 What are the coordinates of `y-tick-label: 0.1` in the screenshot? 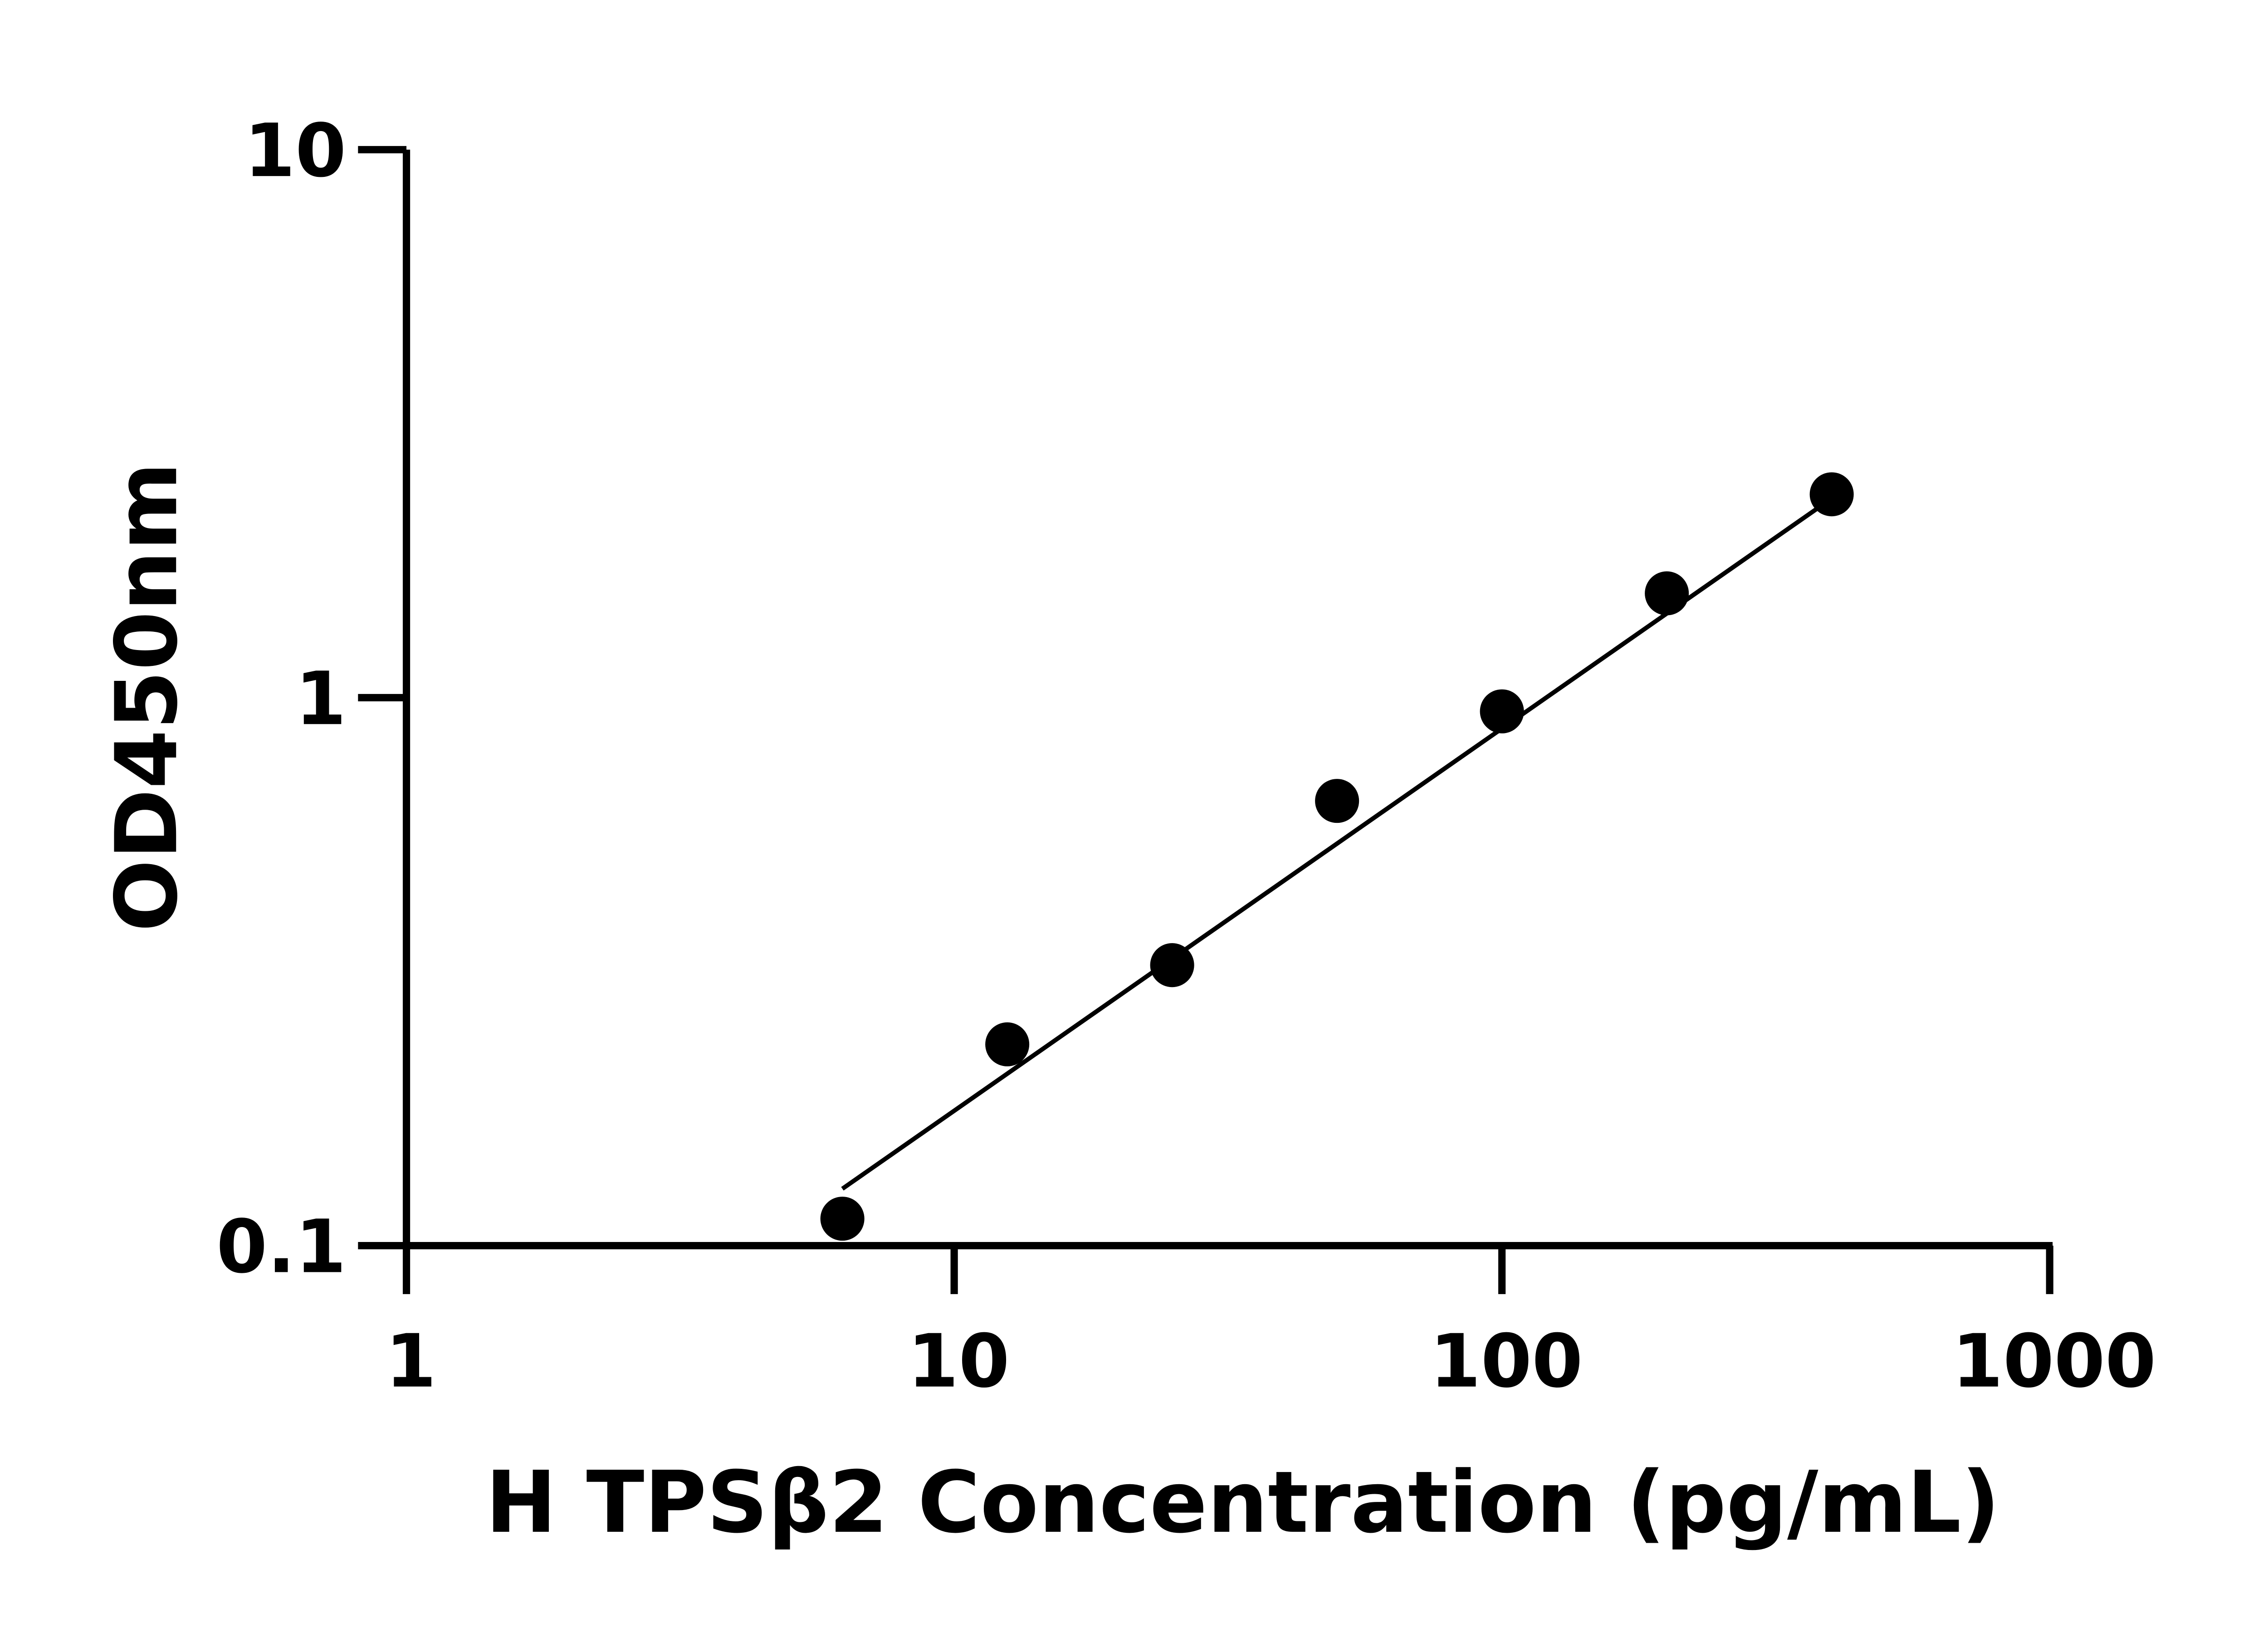 It's located at (281, 1247).